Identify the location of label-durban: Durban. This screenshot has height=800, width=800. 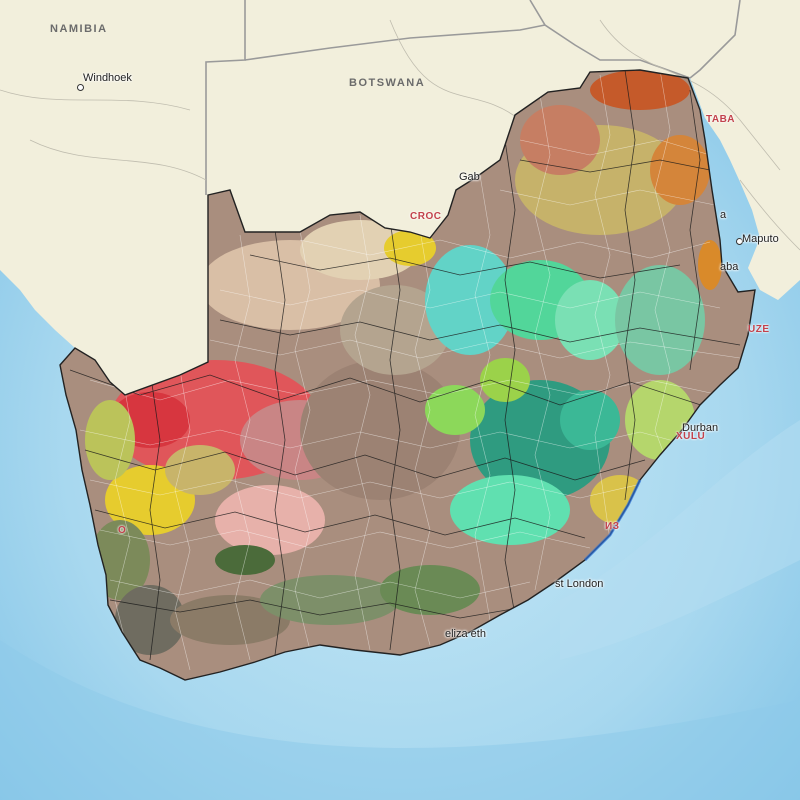
(700, 428).